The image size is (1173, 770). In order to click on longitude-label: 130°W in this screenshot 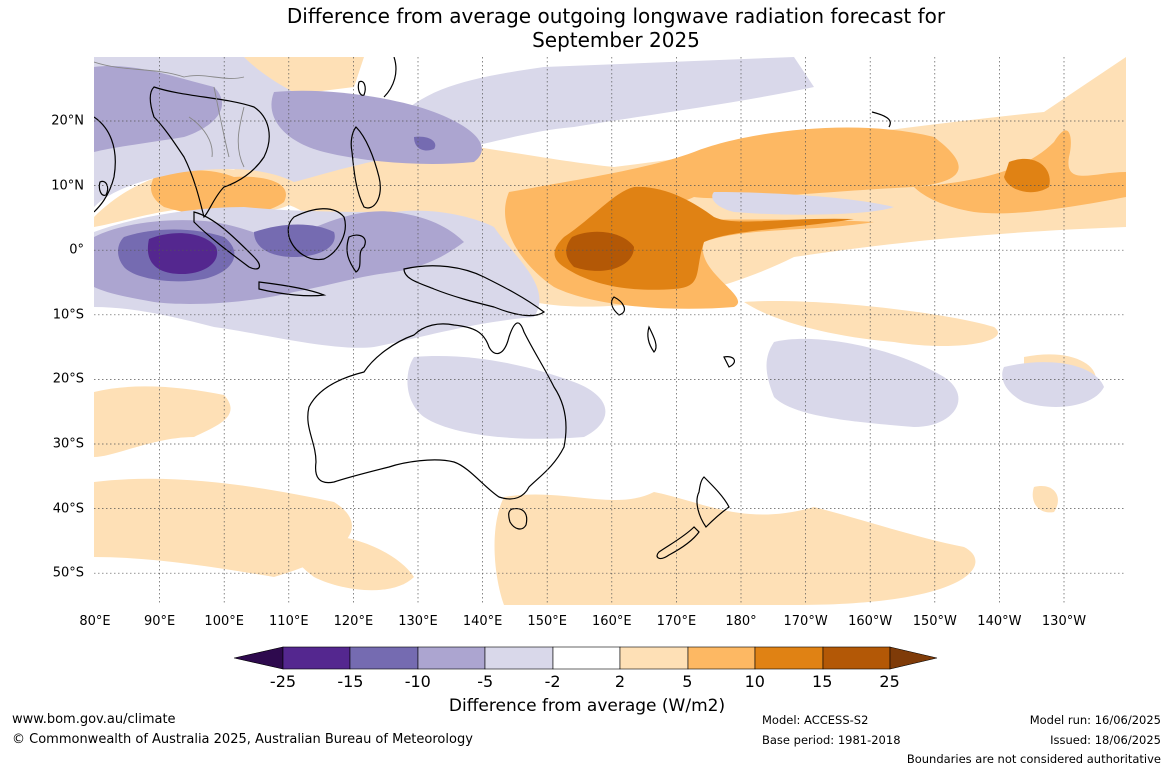, I will do `click(1064, 621)`.